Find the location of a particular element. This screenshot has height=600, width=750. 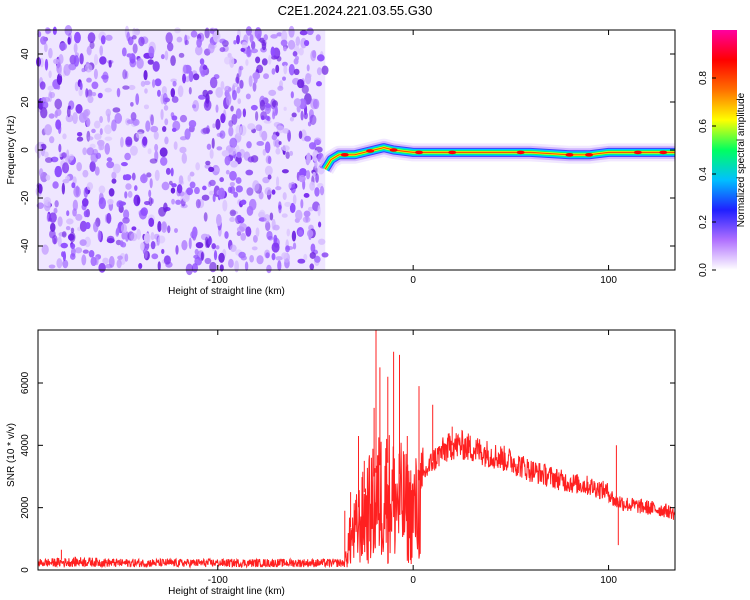

snr-y-axis-title: SNR (10 * v/v) is located at coordinates (11, 455).